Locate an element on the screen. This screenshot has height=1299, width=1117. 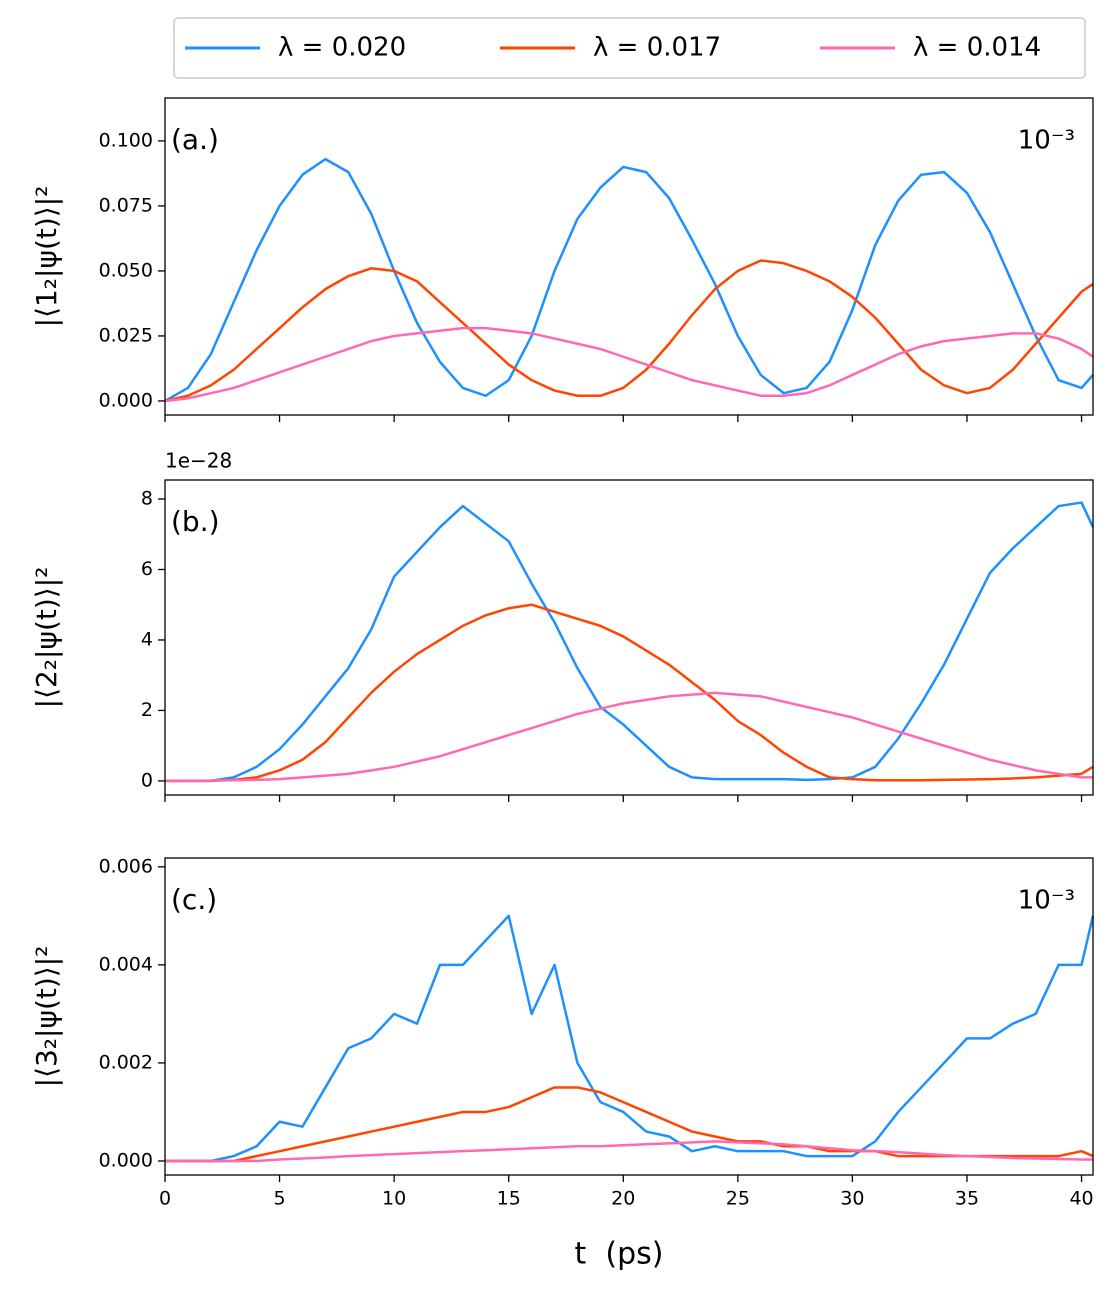
y-tick-label: 8 is located at coordinates (147, 499).